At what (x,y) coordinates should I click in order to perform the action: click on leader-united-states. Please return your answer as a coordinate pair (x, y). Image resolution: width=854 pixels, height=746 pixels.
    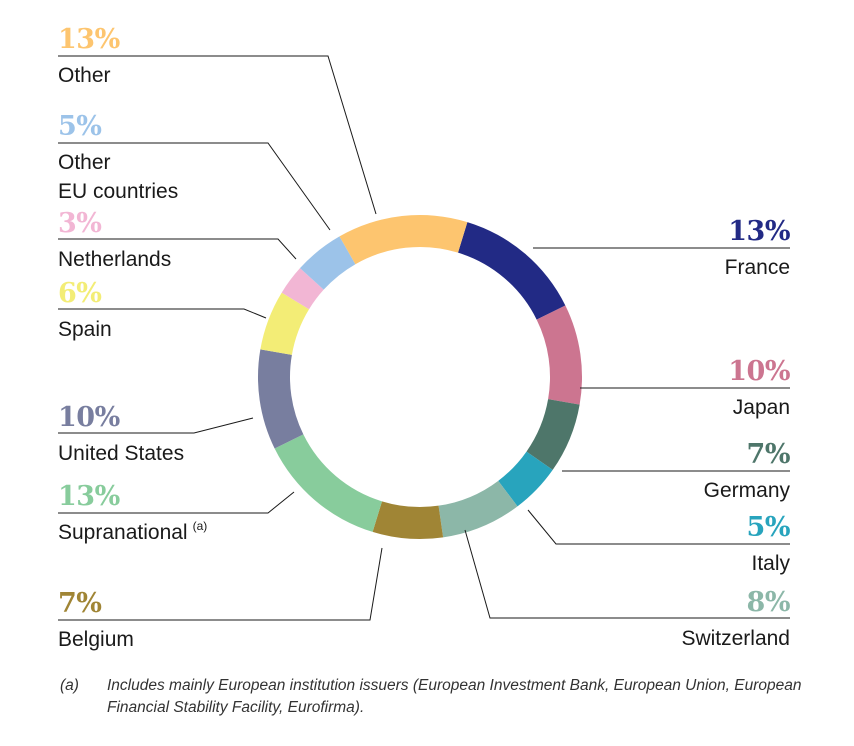
    Looking at the image, I should click on (156, 425).